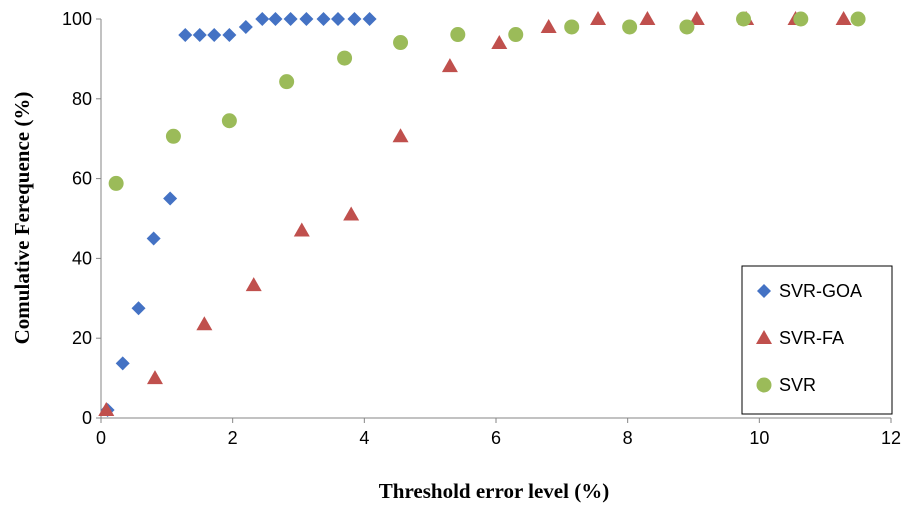 This screenshot has width=906, height=505. What do you see at coordinates (87, 418) in the screenshot?
I see `y-tick-label: 0` at bounding box center [87, 418].